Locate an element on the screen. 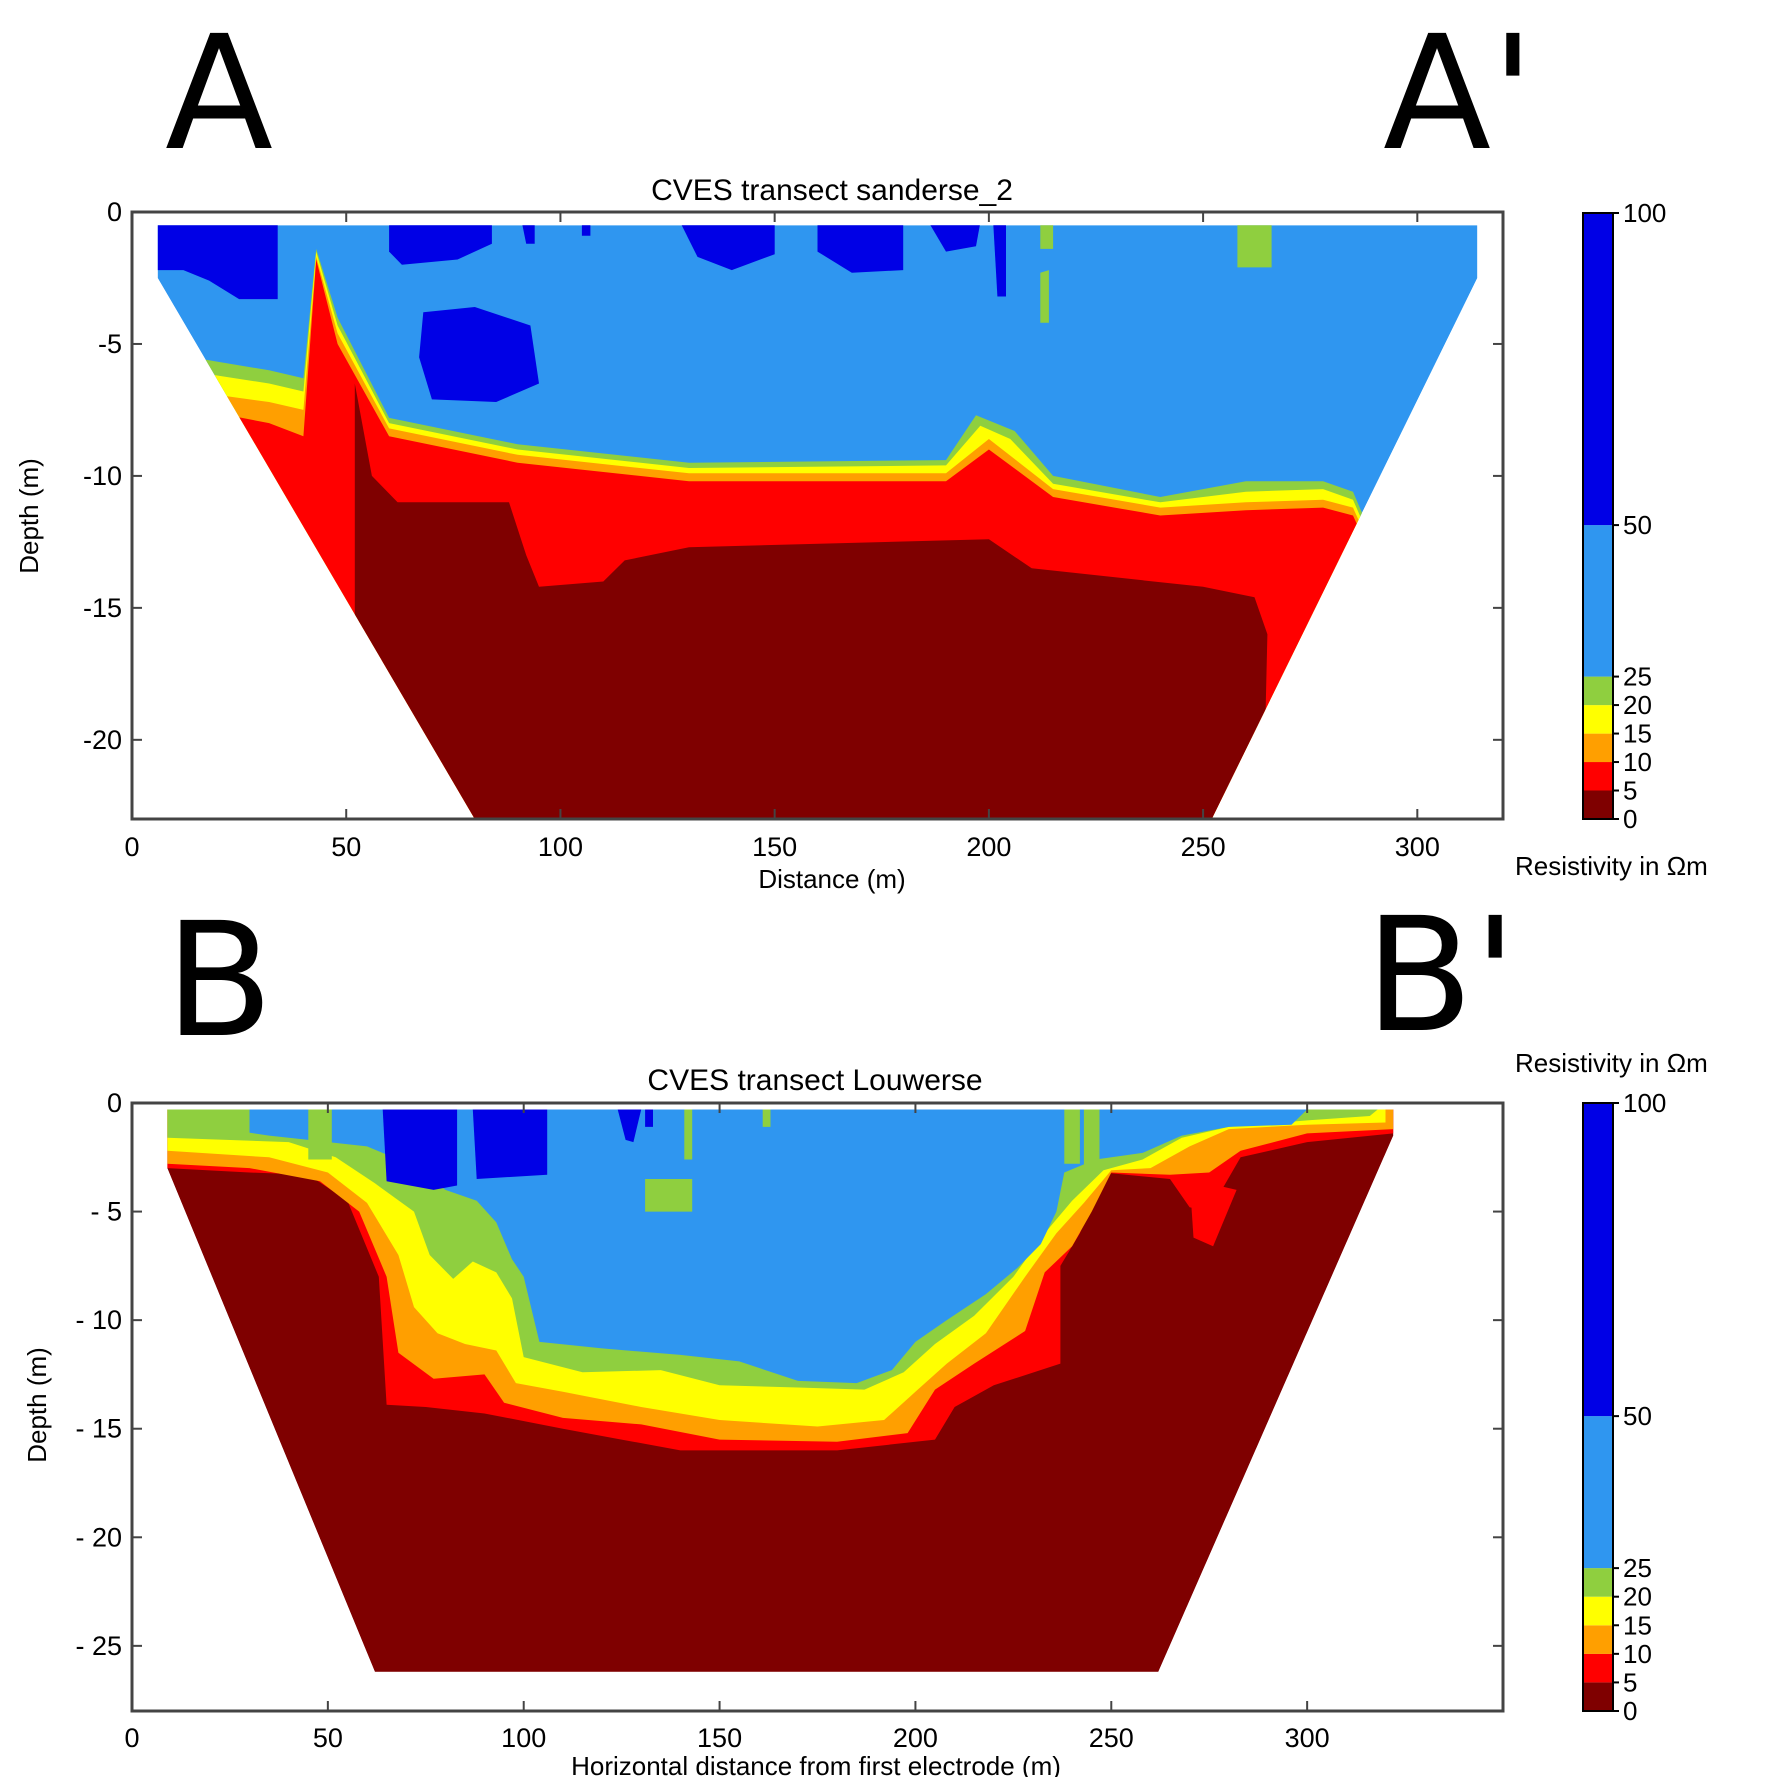  panel-b-xtick-label: 200 is located at coordinates (915, 1738).